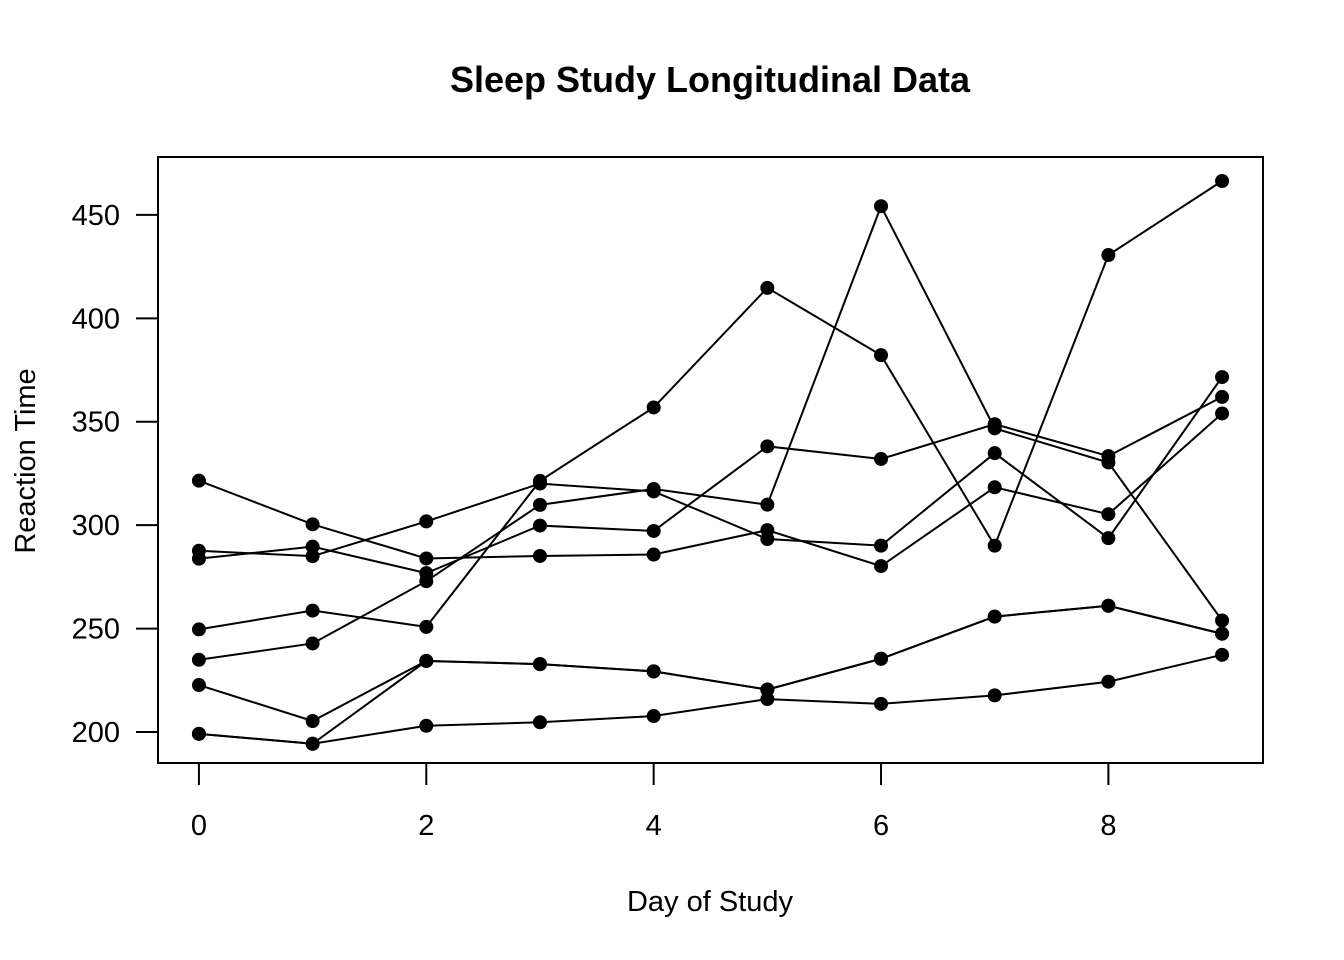  I want to click on y-tick-label: 300, so click(96, 526).